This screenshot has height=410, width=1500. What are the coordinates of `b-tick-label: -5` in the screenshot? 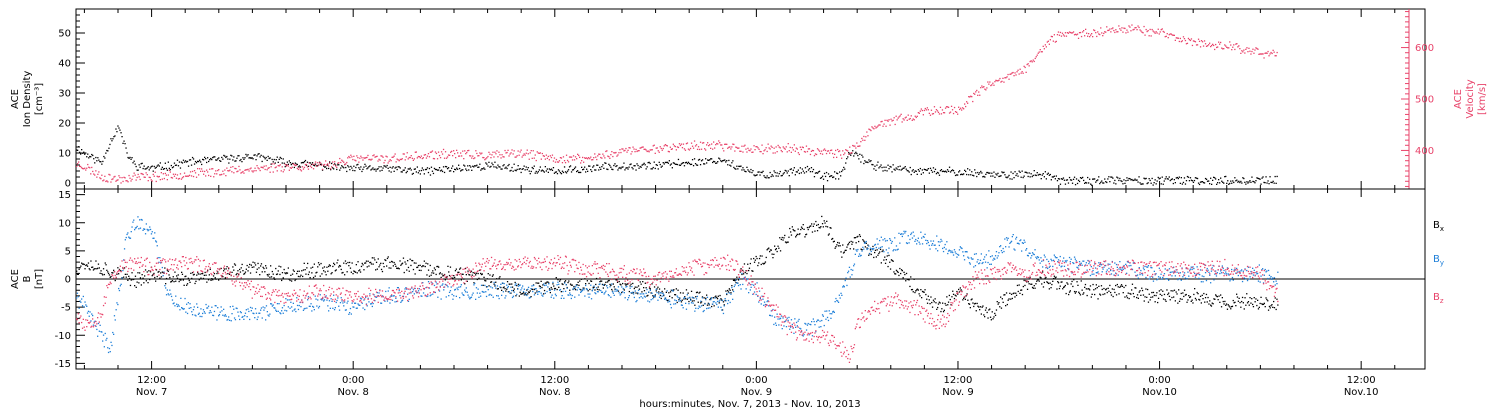 It's located at (66, 308).